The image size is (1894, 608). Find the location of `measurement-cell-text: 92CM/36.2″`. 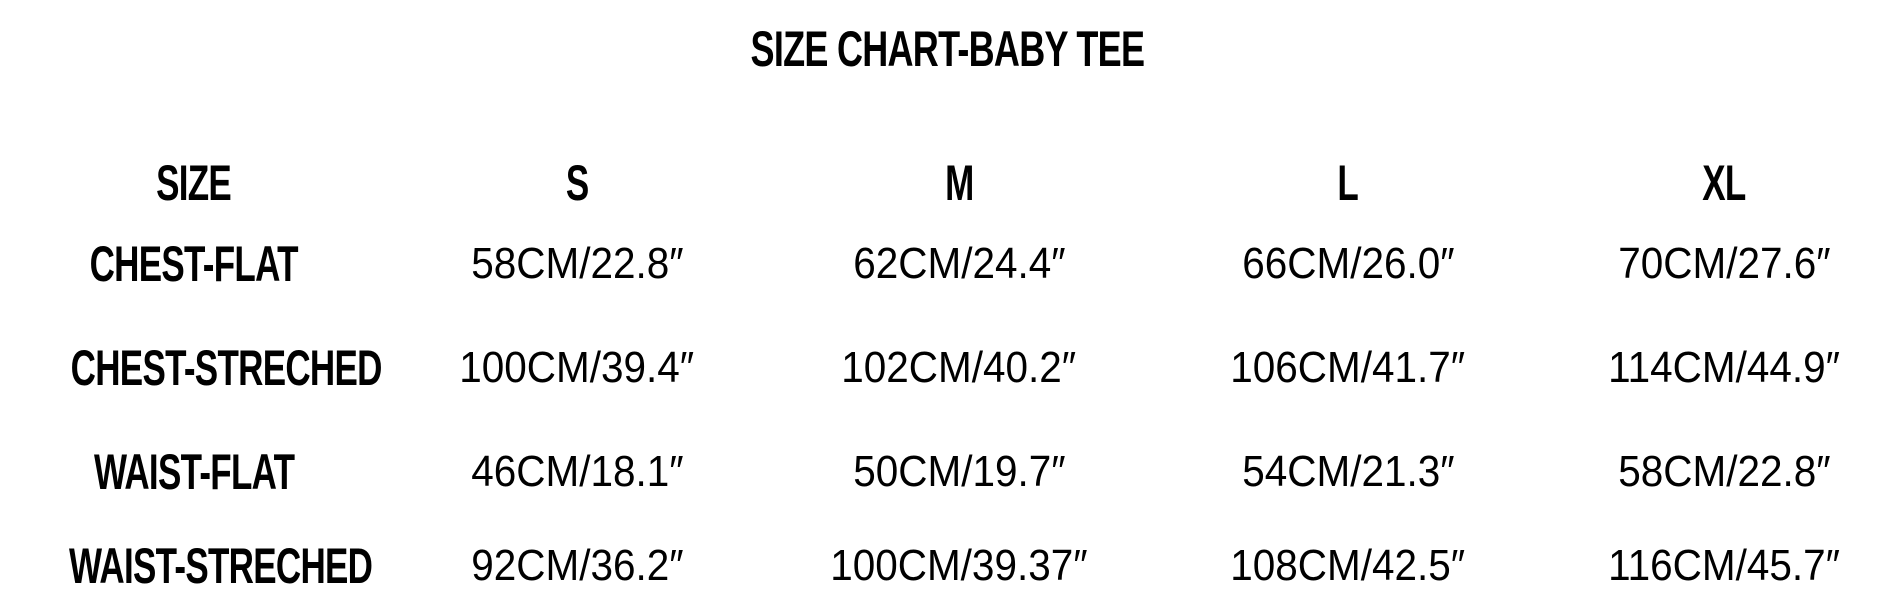

measurement-cell-text: 92CM/36.2″ is located at coordinates (577, 565).